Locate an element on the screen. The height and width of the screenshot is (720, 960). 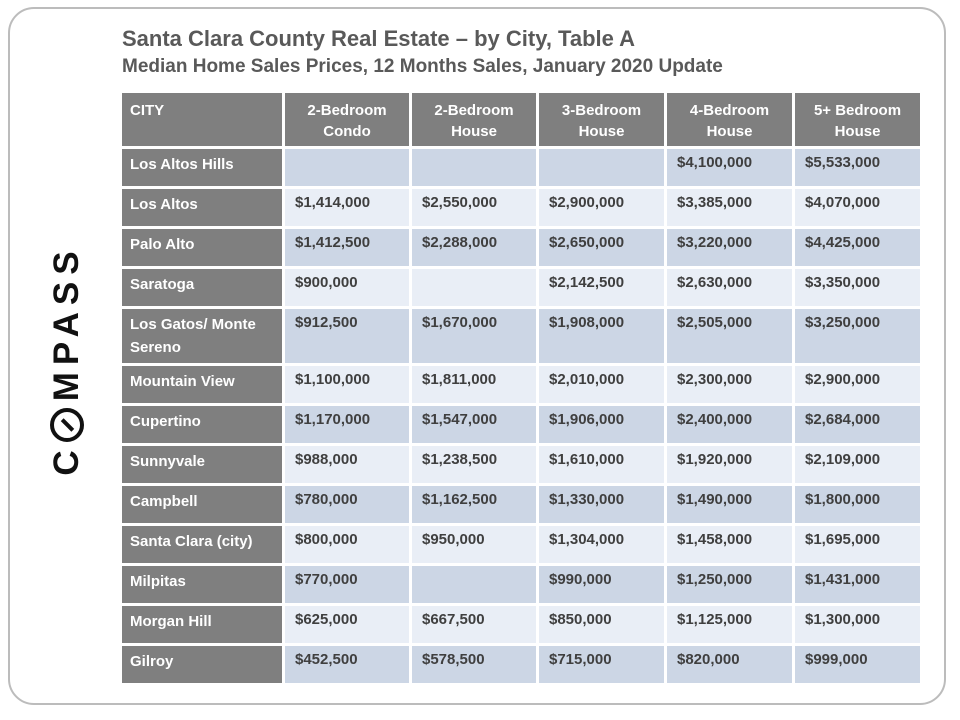
city-cell: Morgan Hill is located at coordinates (202, 624).